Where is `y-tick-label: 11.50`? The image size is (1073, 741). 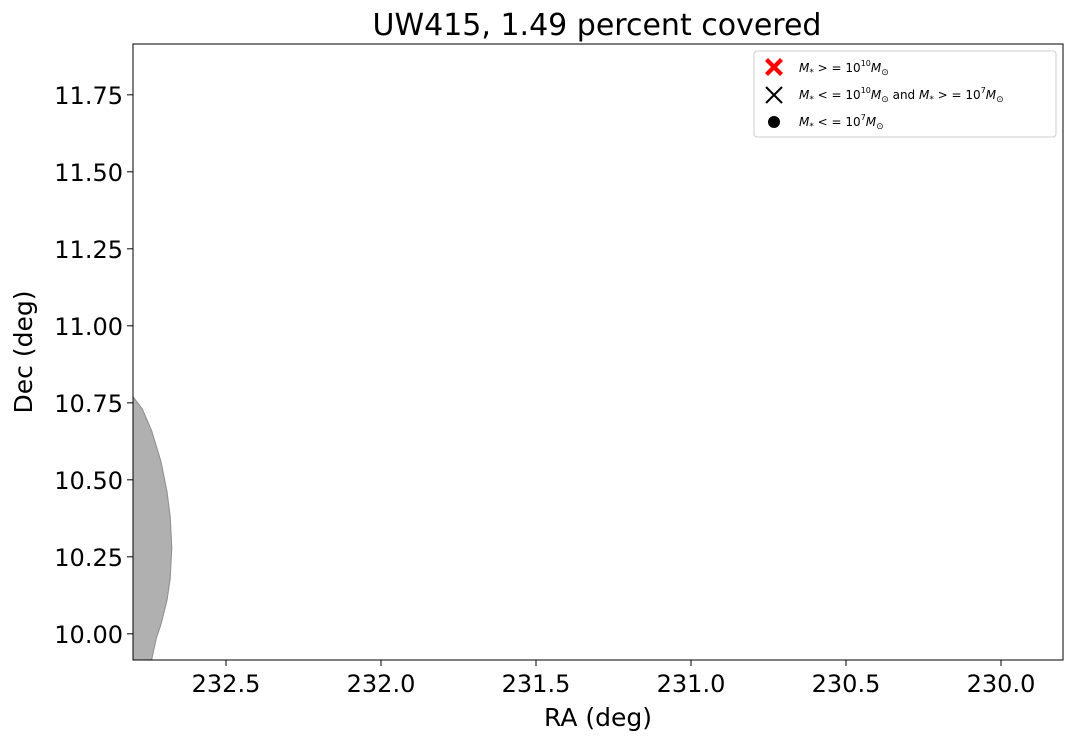
y-tick-label: 11.50 is located at coordinates (88, 173).